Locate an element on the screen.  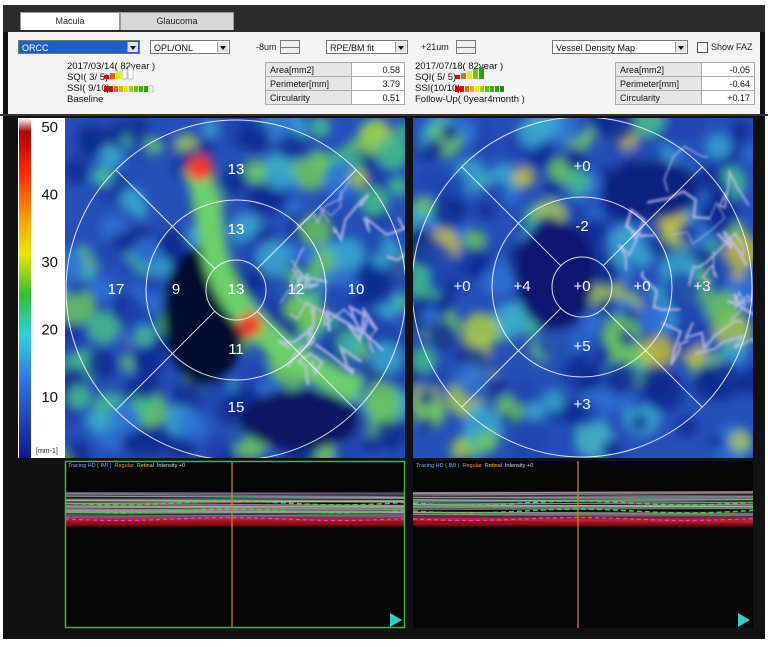
scale-unit: [mm-1] is located at coordinates (47, 451).